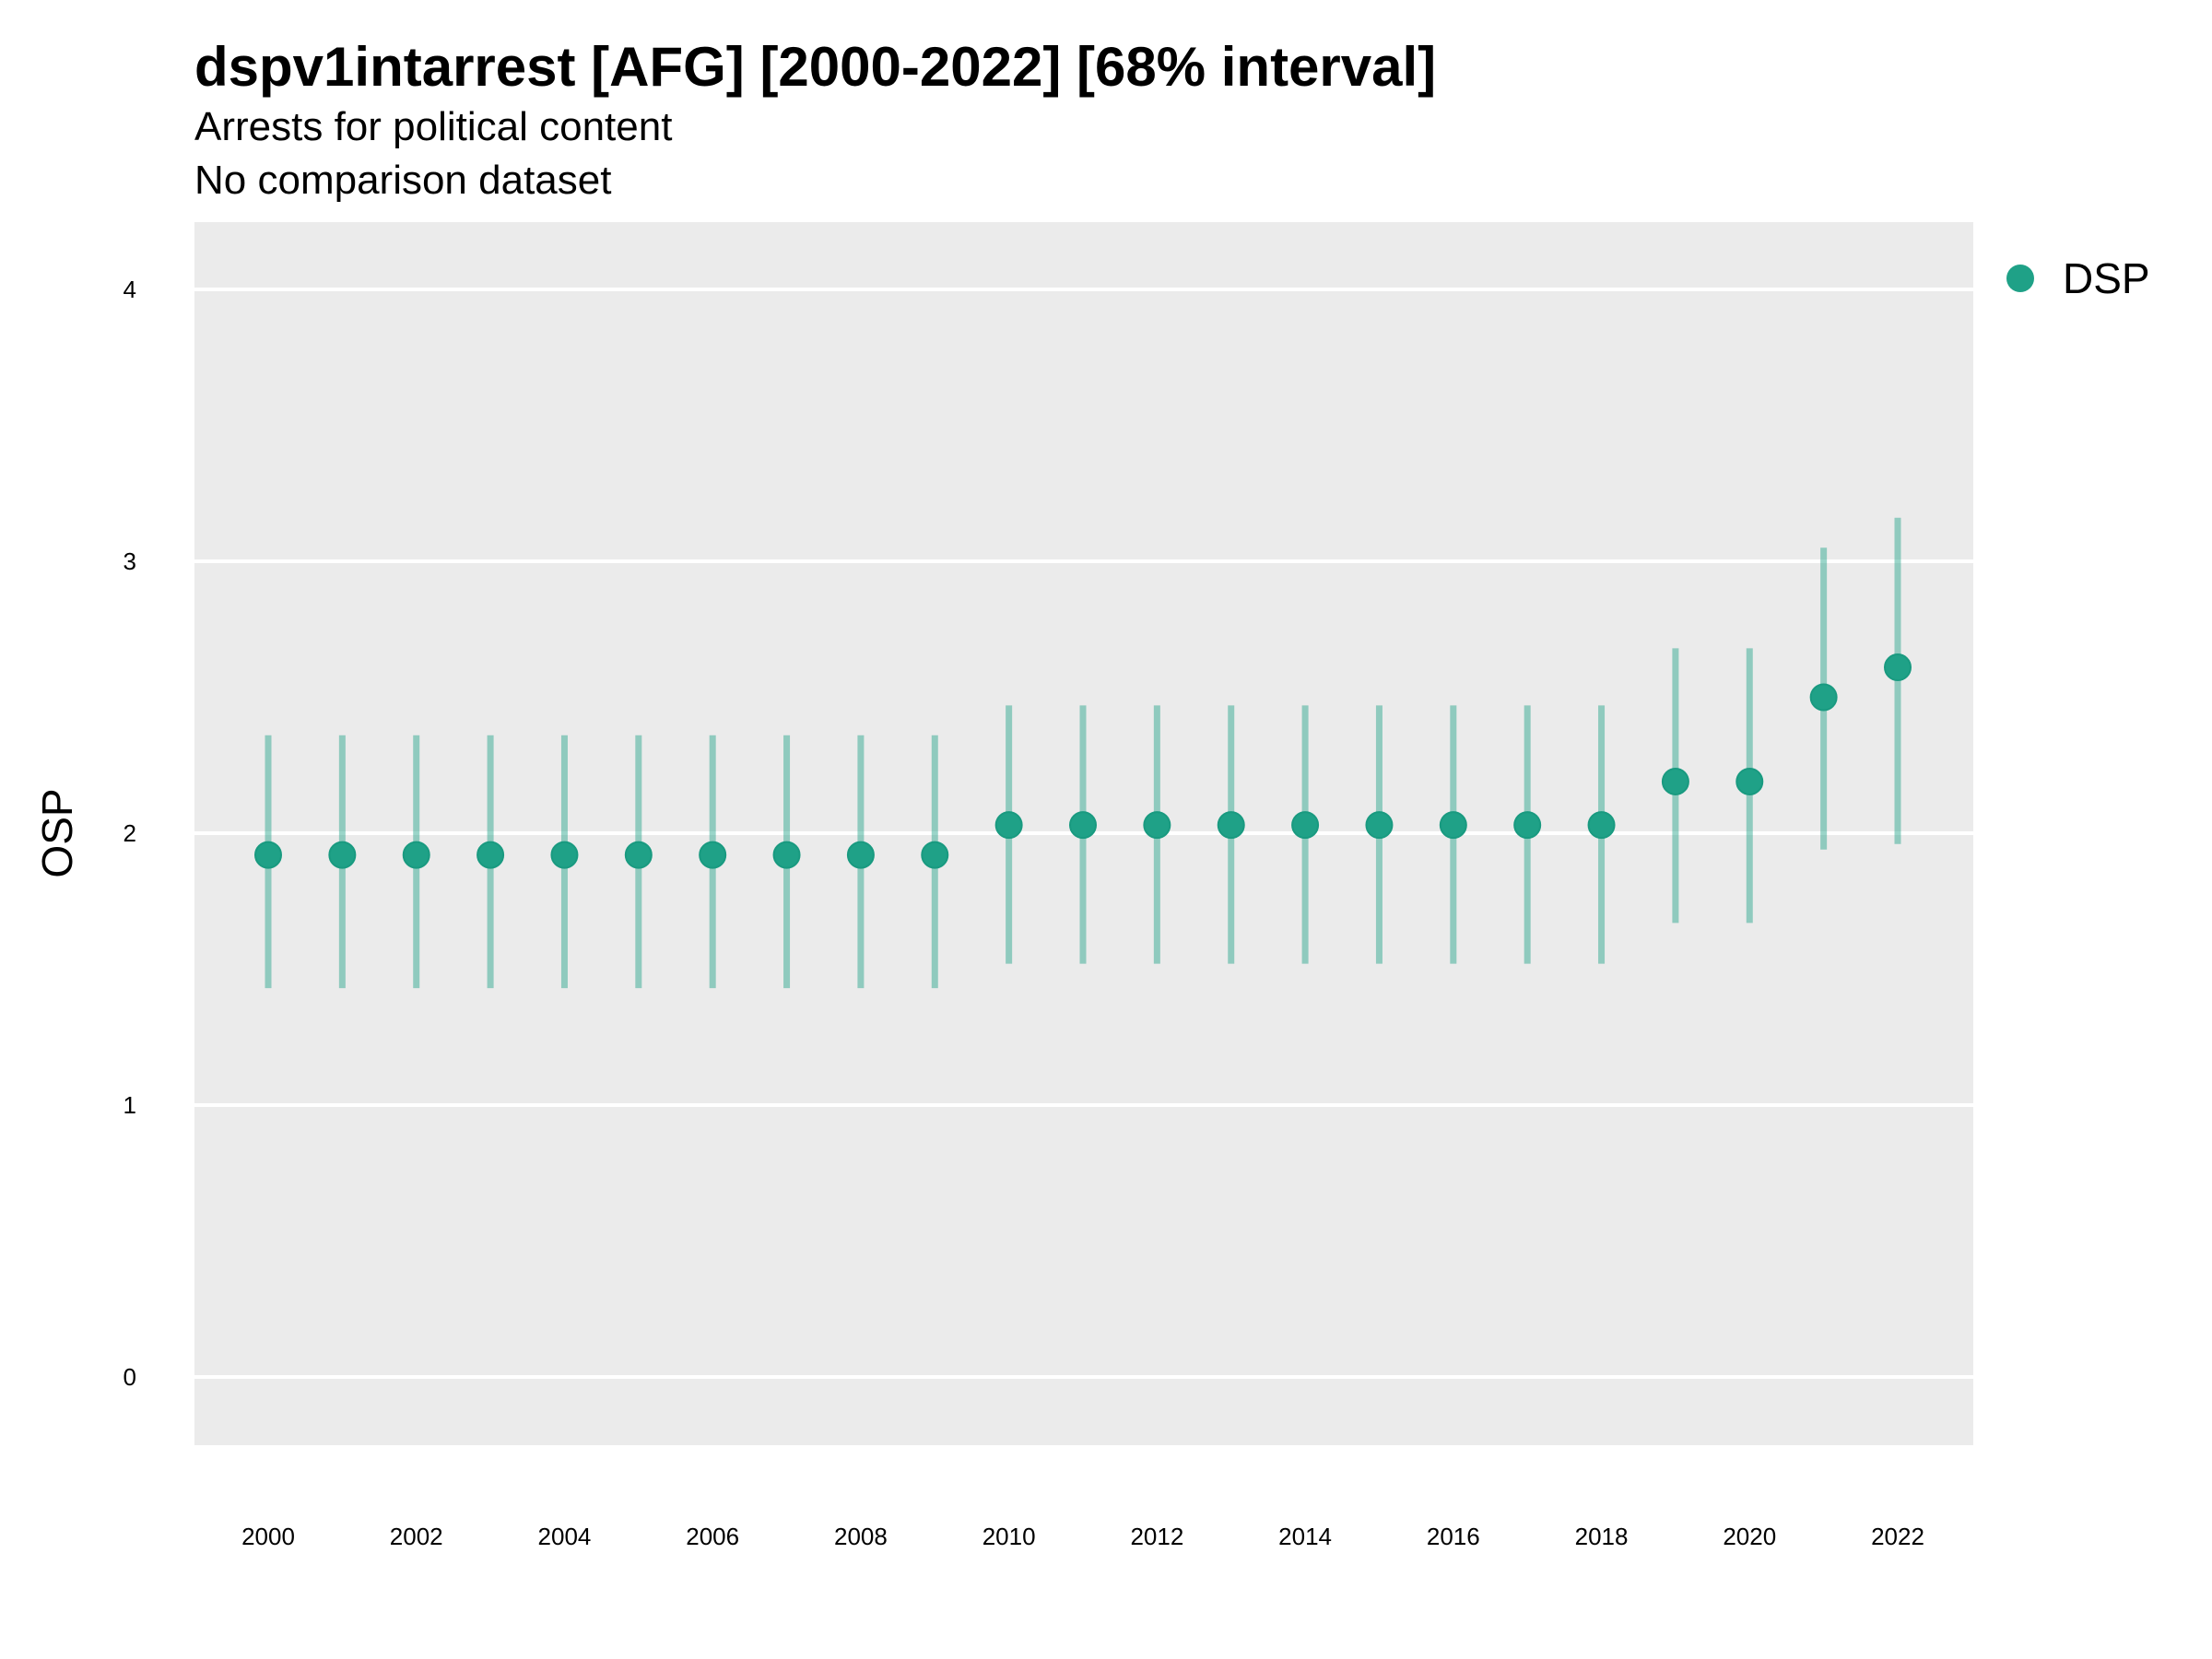 The image size is (2212, 1659). What do you see at coordinates (1379, 825) in the screenshot?
I see `point-2015` at bounding box center [1379, 825].